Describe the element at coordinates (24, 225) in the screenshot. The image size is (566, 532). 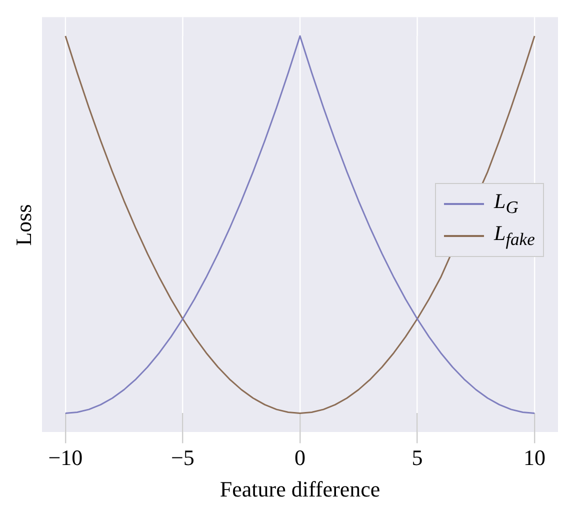
I see `y-axis-title: Loss` at that location.